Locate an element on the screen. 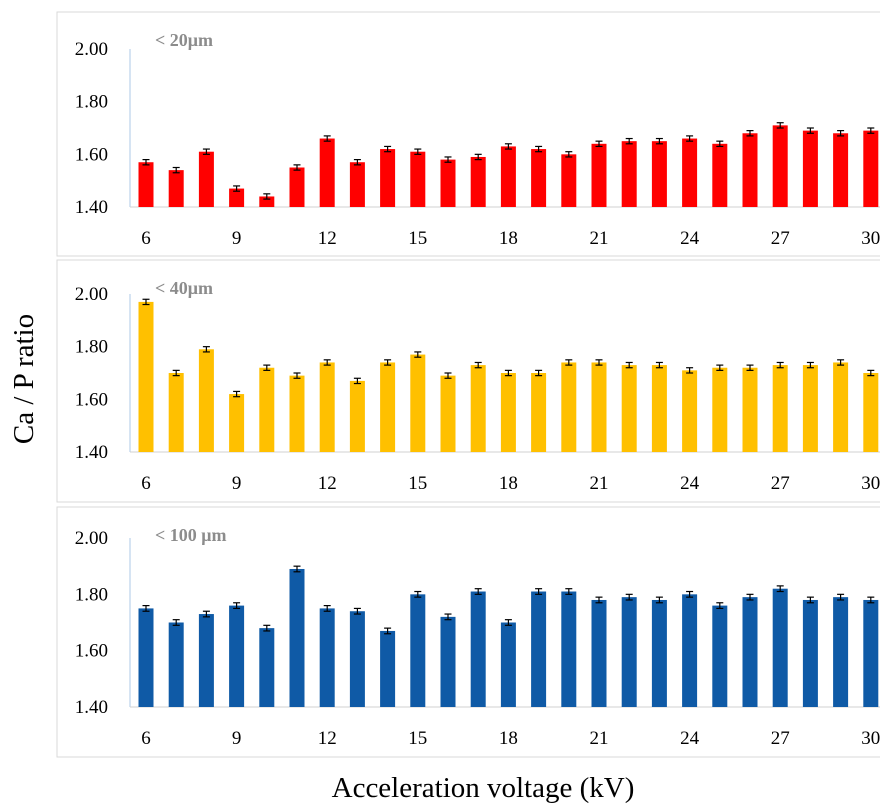  panel-size-label: < 100 μm is located at coordinates (190, 535).